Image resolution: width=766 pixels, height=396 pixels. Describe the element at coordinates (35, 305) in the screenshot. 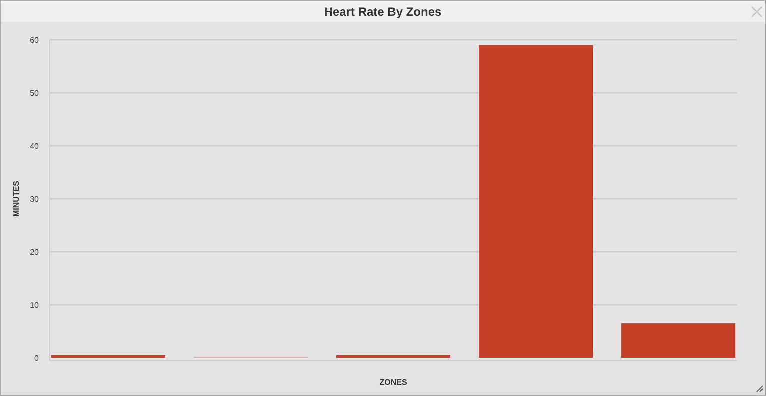

I see `y-tick-label: 10` at that location.